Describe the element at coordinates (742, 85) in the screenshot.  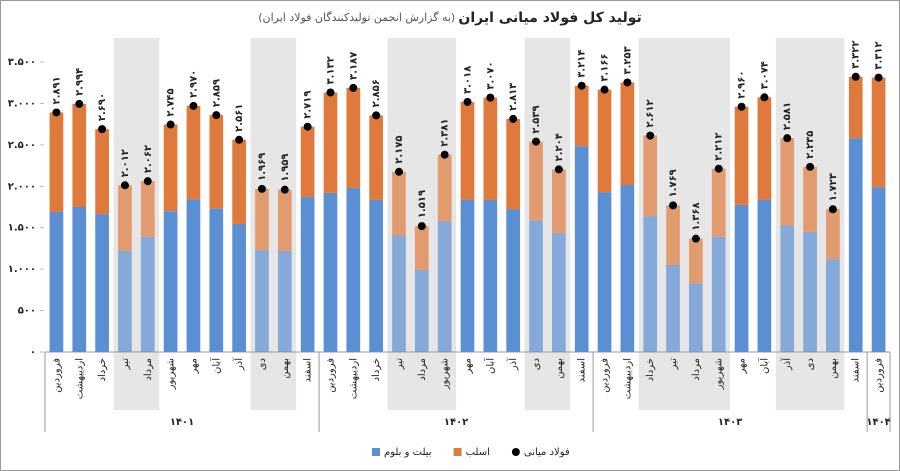
I see `value-label: ۲.۹۶۰` at that location.